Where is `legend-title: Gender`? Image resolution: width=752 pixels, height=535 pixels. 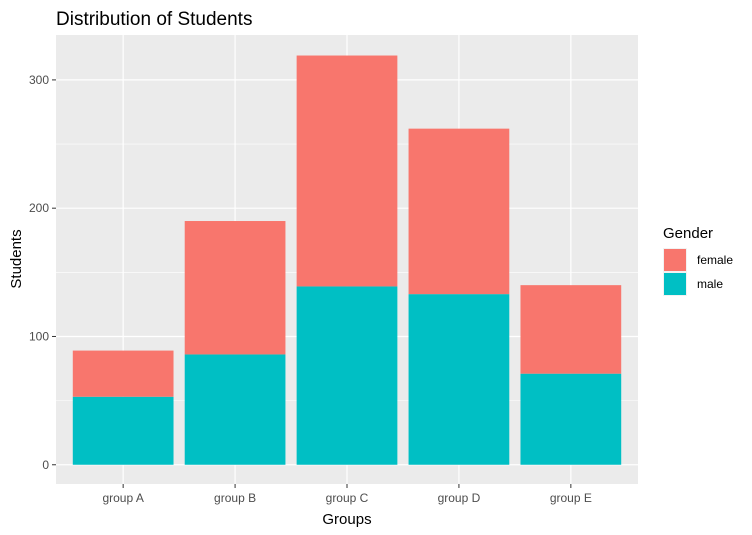
legend-title: Gender is located at coordinates (688, 233).